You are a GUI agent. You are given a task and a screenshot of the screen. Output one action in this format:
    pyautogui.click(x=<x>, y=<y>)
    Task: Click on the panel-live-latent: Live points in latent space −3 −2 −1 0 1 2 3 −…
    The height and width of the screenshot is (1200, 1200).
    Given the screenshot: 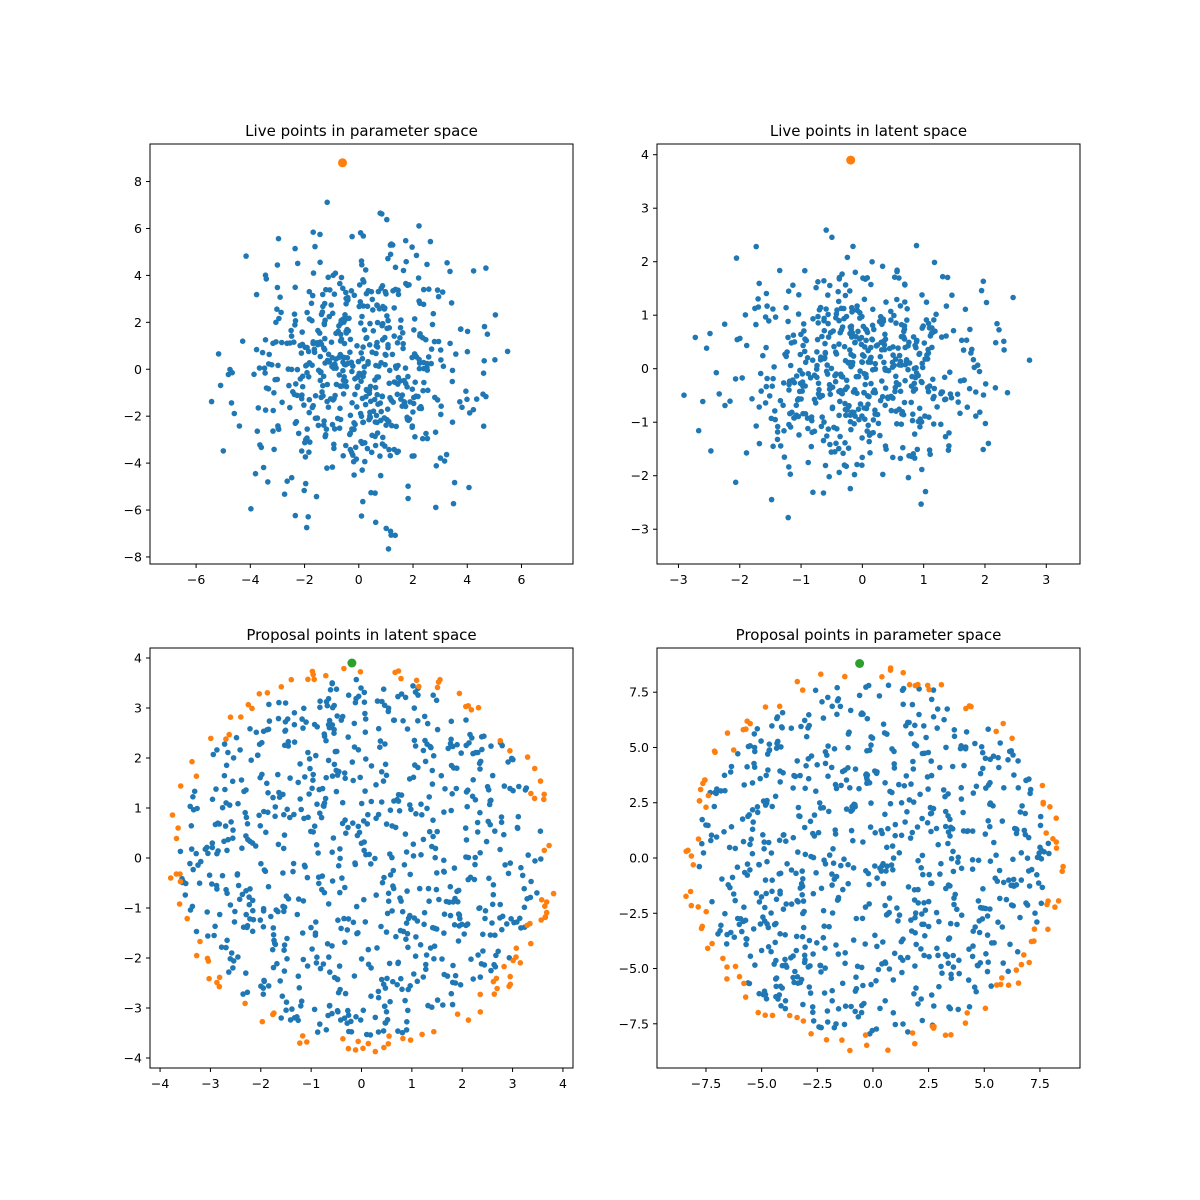 What is the action you would take?
    pyautogui.click(x=856, y=354)
    